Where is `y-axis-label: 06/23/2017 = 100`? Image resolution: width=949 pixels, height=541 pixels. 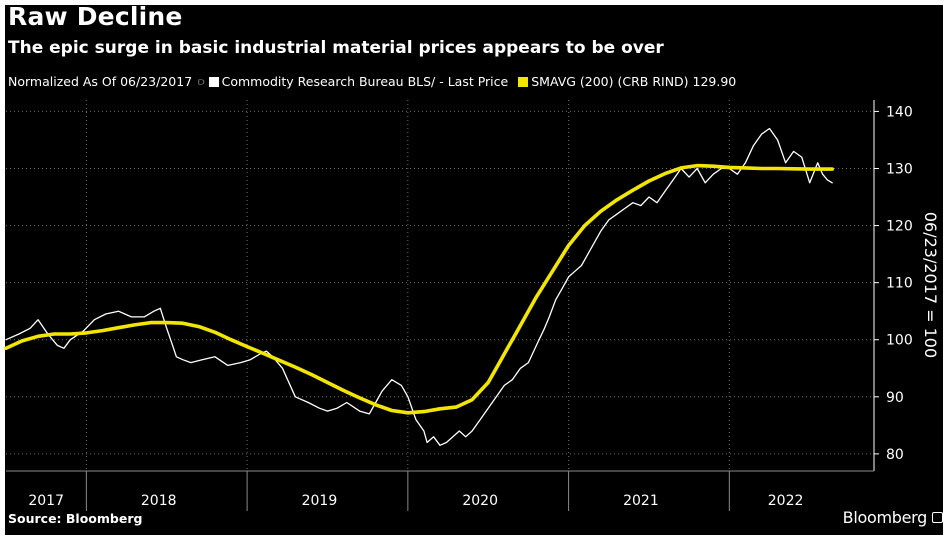
y-axis-label: 06/23/2017 = 100 is located at coordinates (930, 285).